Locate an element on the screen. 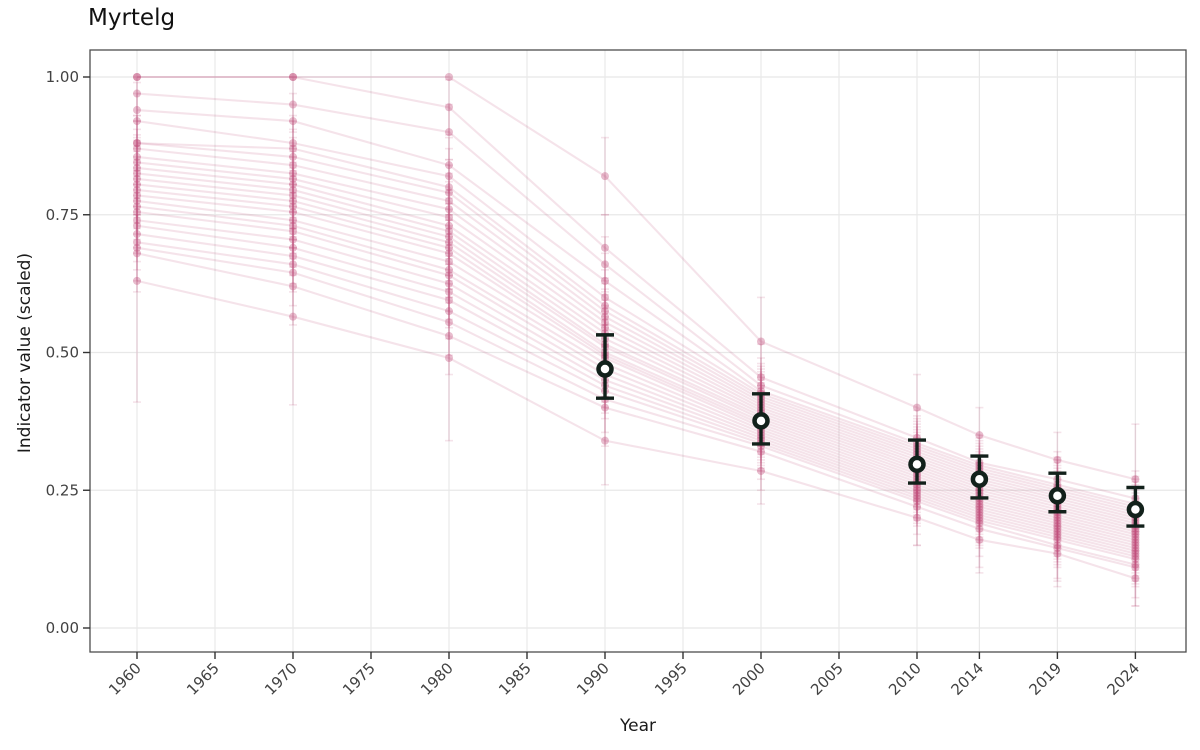 Image resolution: width=1200 pixels, height=750 pixels. x-tick-label: 2014 is located at coordinates (967, 679).